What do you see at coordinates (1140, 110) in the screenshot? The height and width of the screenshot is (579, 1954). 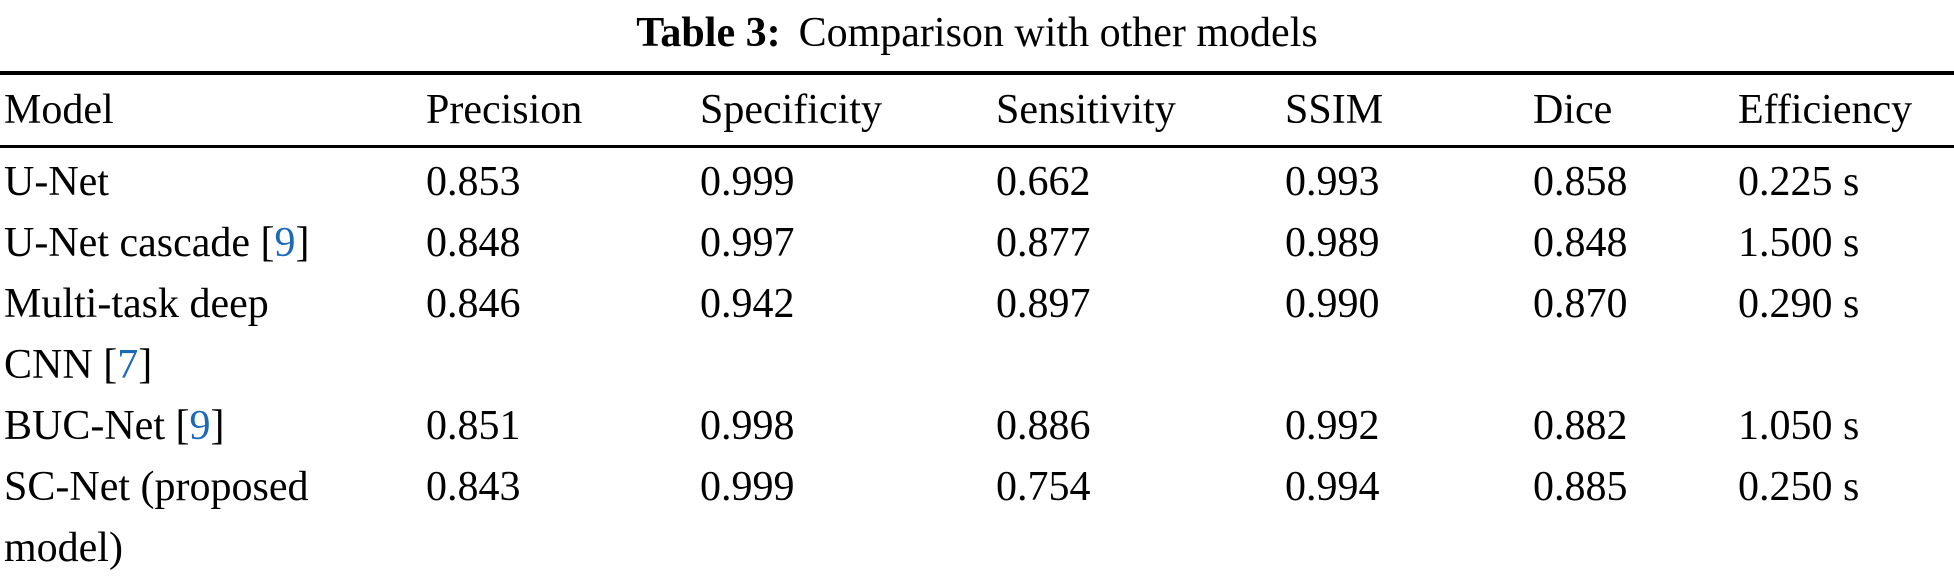 I see `column-header-sensitivity: Sensitivity` at bounding box center [1140, 110].